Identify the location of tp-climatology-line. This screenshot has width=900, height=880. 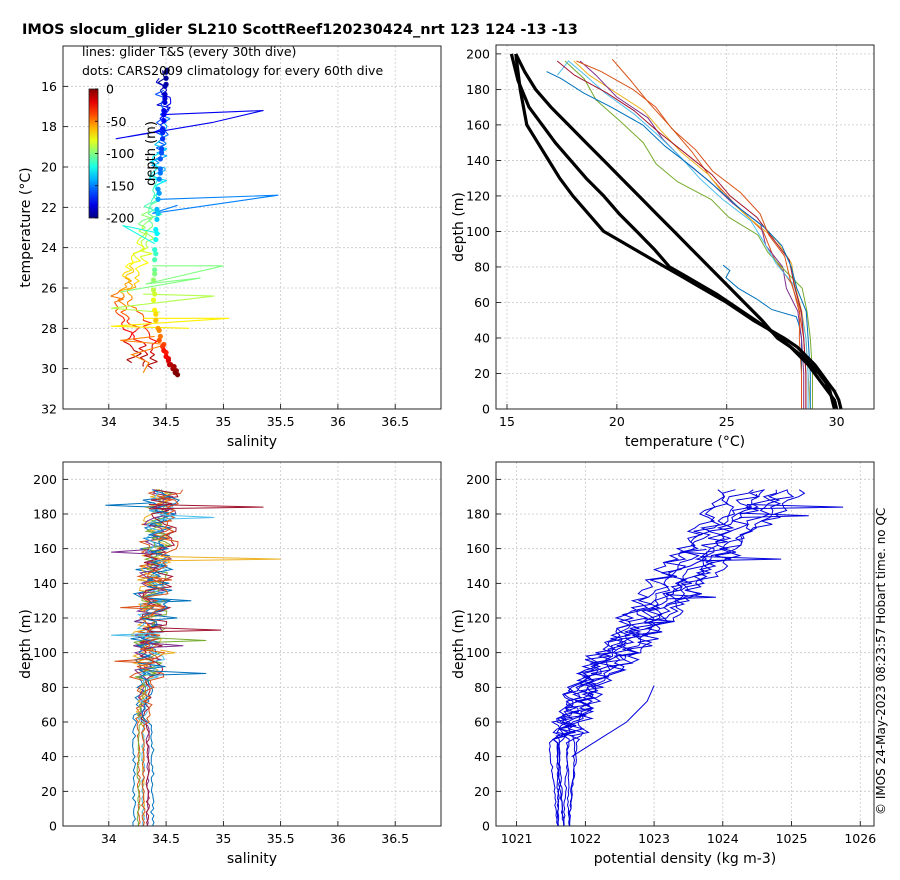
(678, 231).